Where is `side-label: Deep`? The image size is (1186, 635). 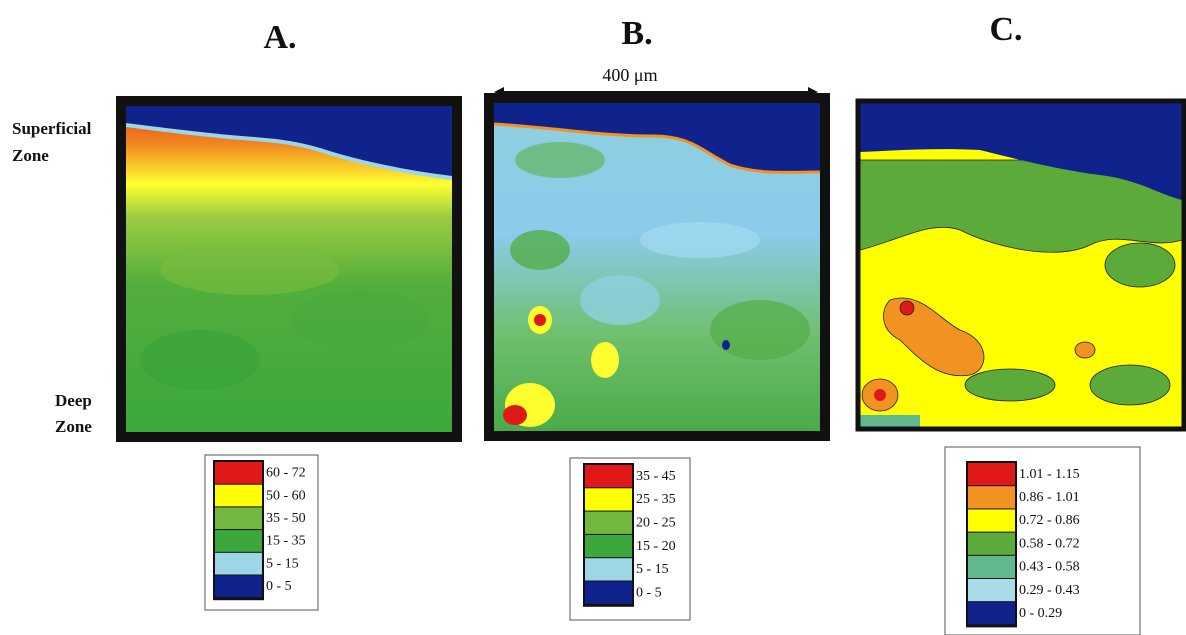 side-label: Deep is located at coordinates (73, 400).